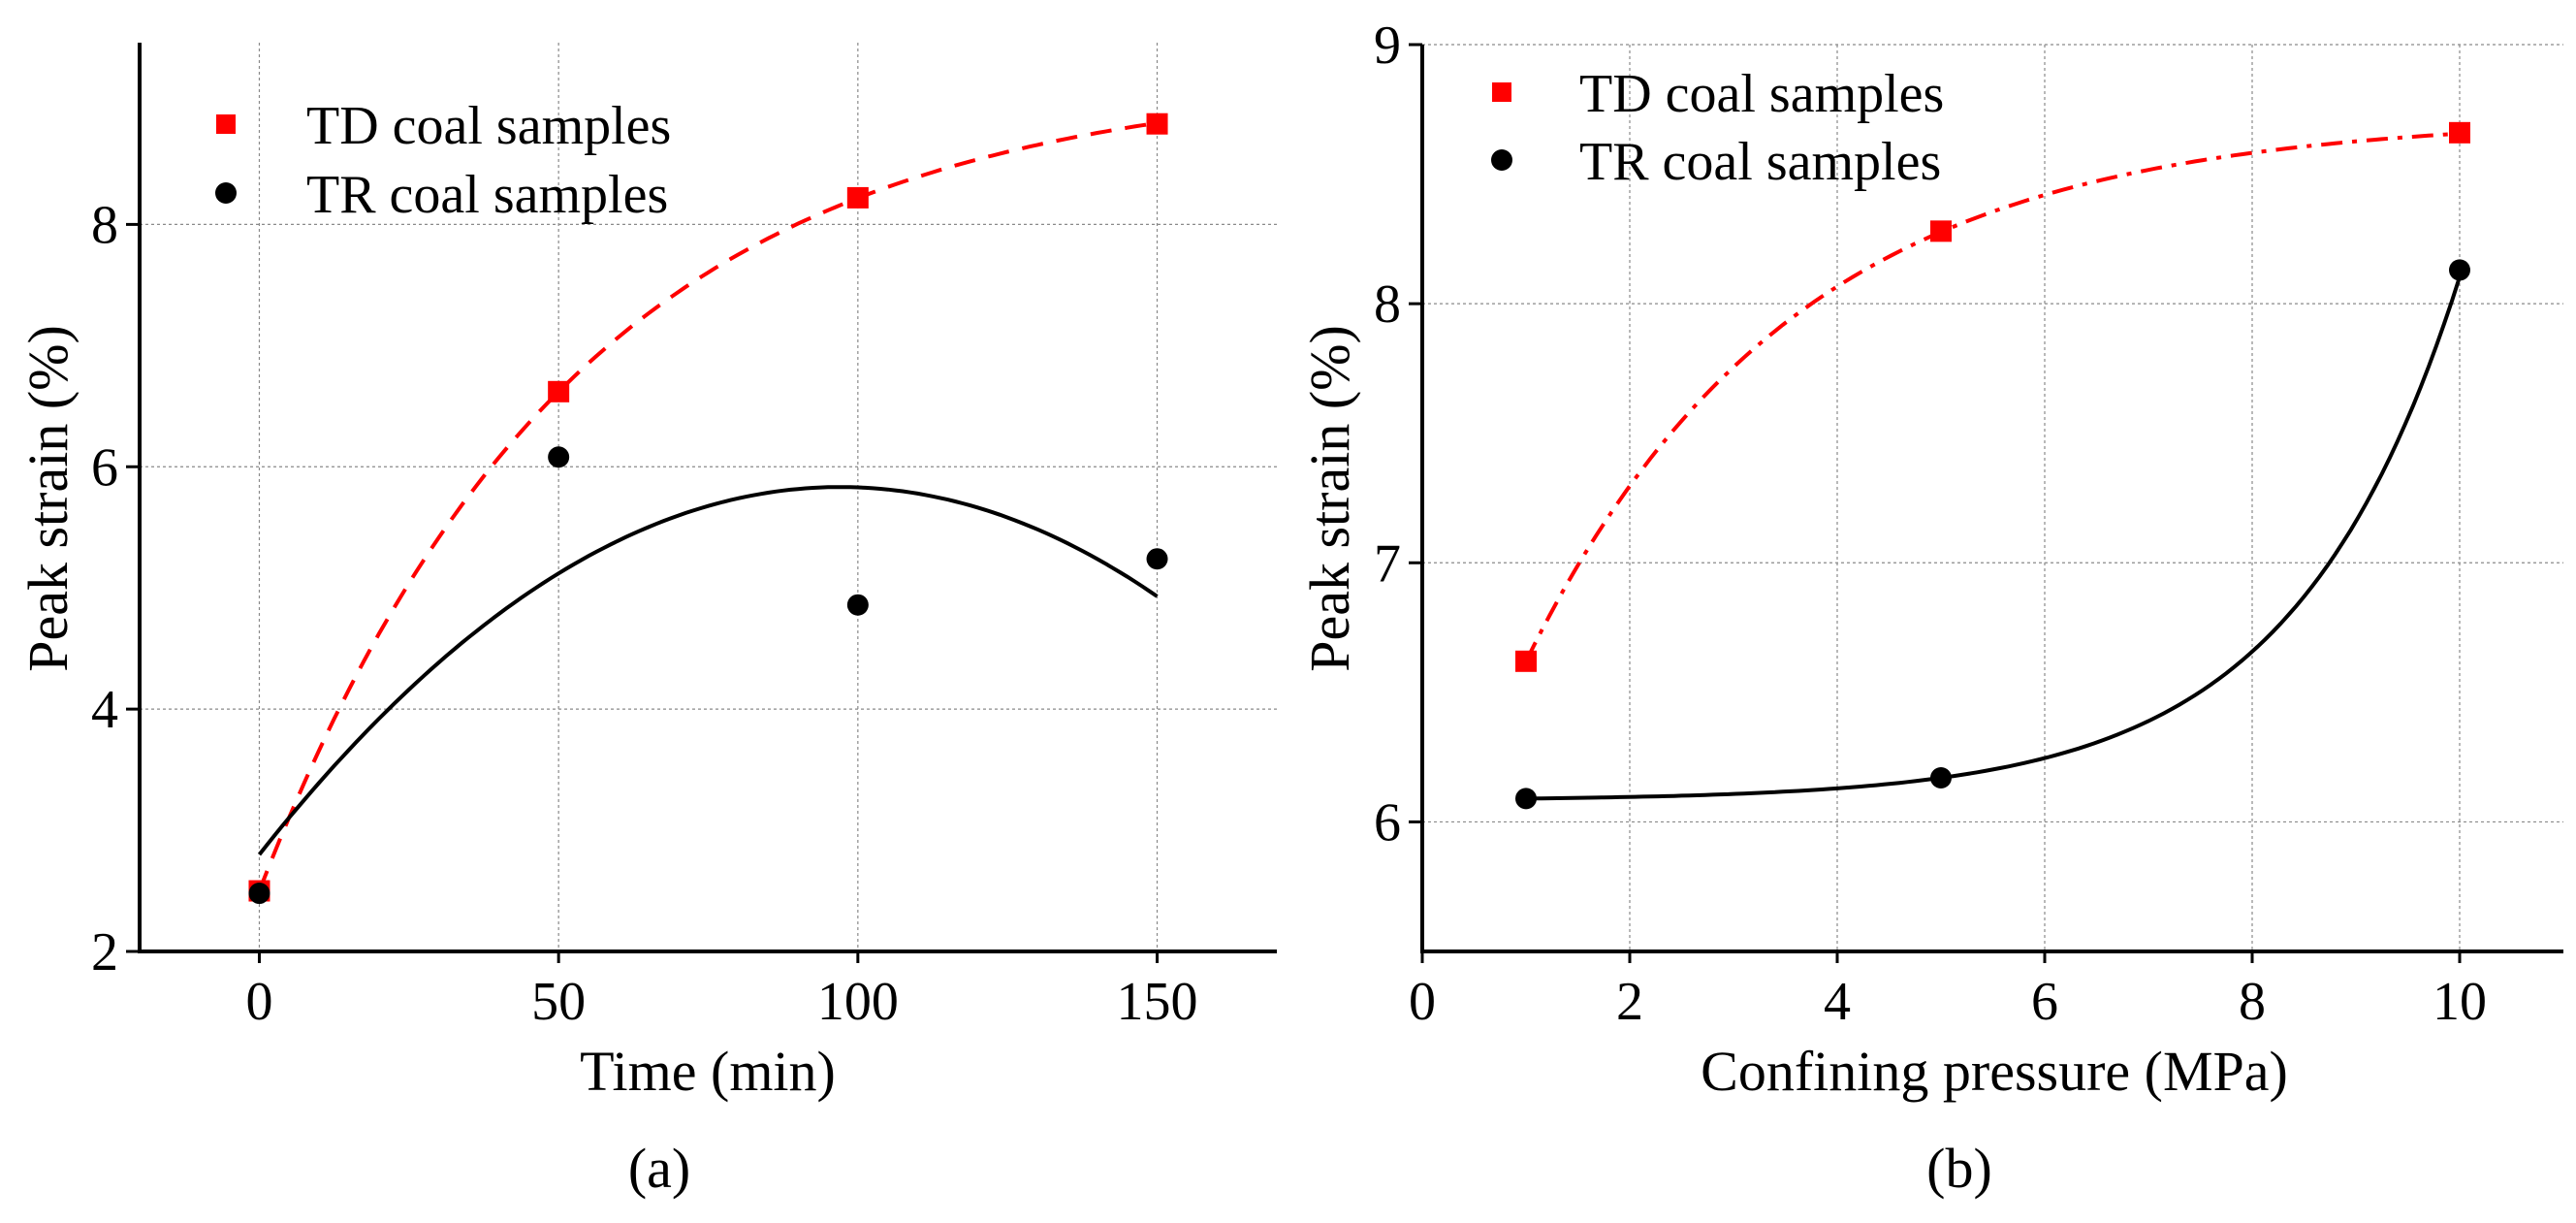 The width and height of the screenshot is (2576, 1223). I want to click on x-tick-label: 10, so click(2460, 1002).